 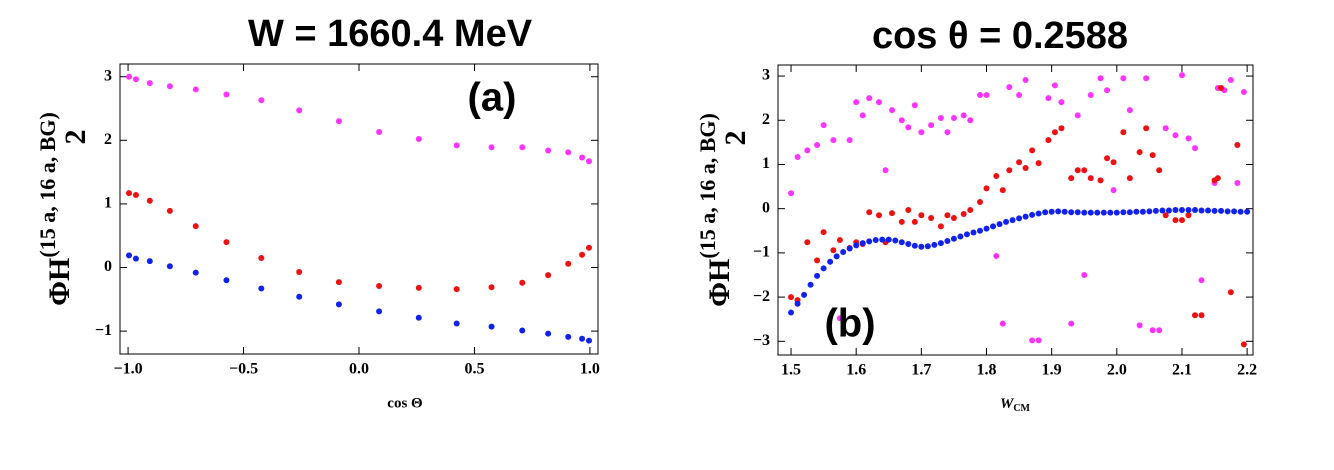 What do you see at coordinates (856, 370) in the screenshot?
I see `x-tick-label: 1.6` at bounding box center [856, 370].